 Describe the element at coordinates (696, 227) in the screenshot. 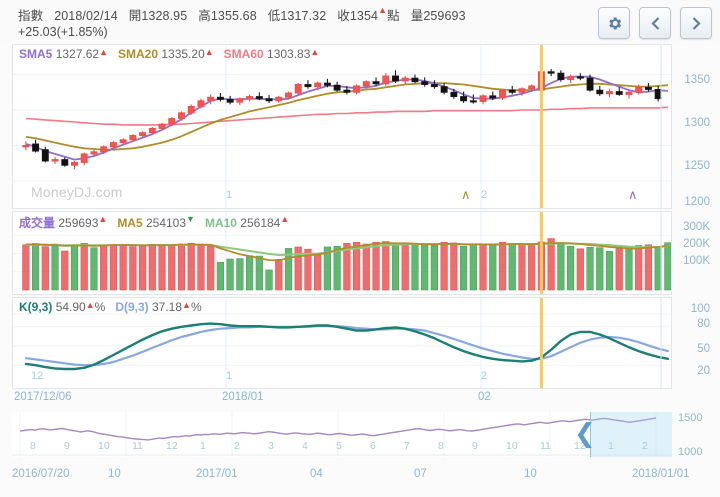

I see `axis-tick-label: 300K` at that location.